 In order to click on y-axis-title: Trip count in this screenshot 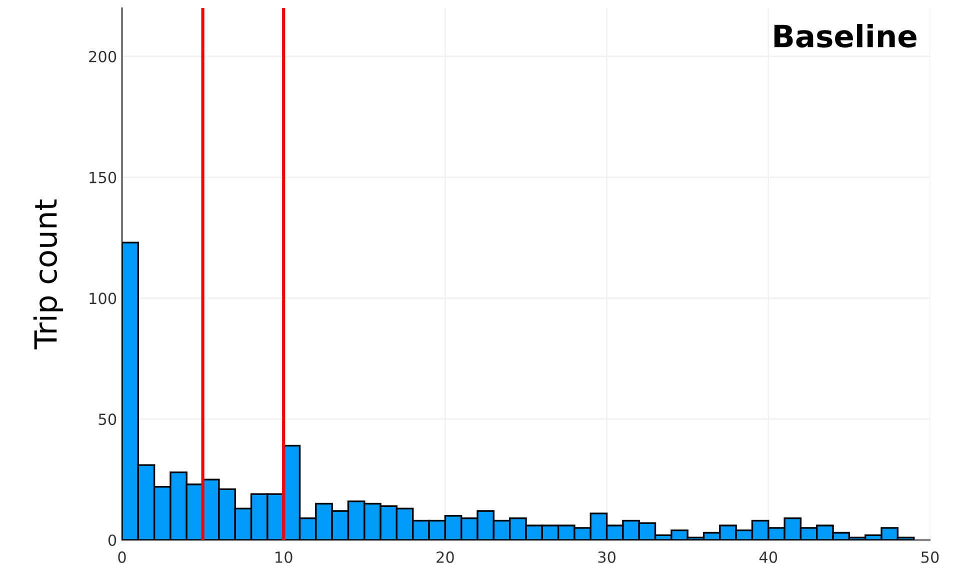, I will do `click(48, 274)`.